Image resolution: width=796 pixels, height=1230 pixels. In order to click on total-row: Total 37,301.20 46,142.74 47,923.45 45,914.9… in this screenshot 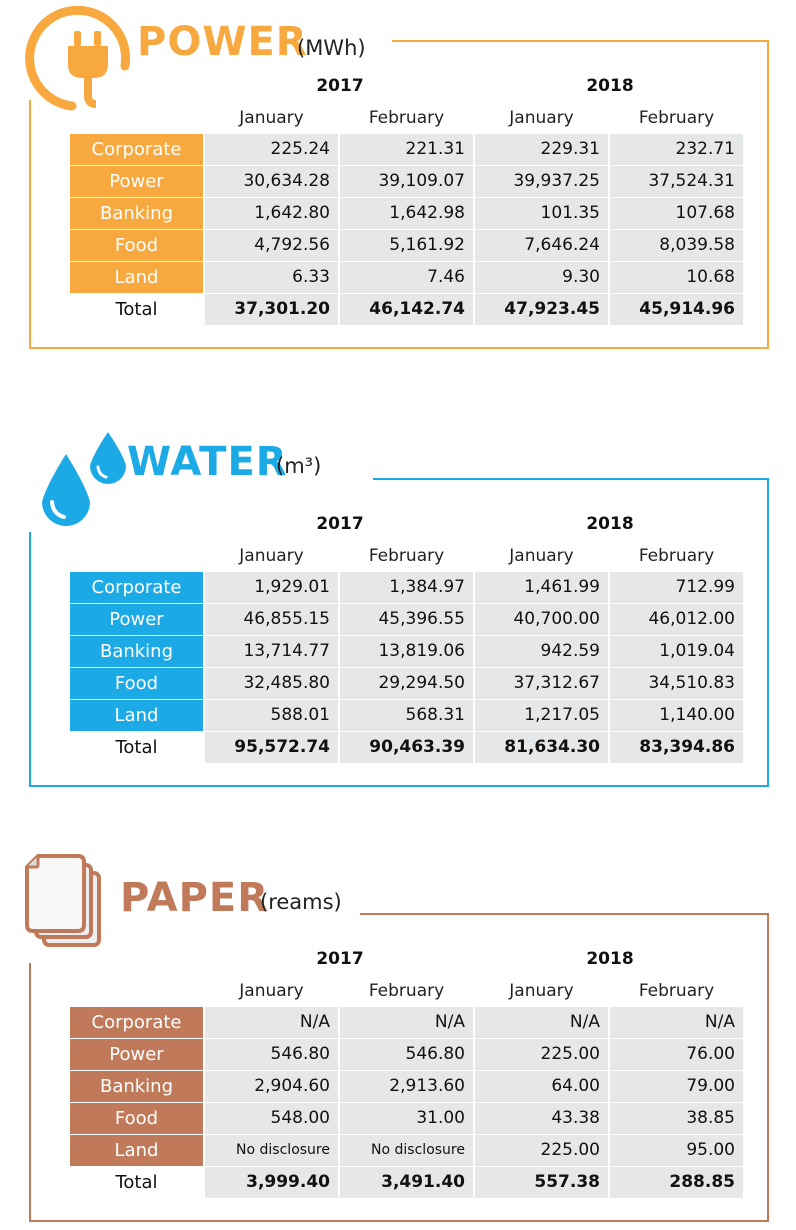, I will do `click(407, 309)`.